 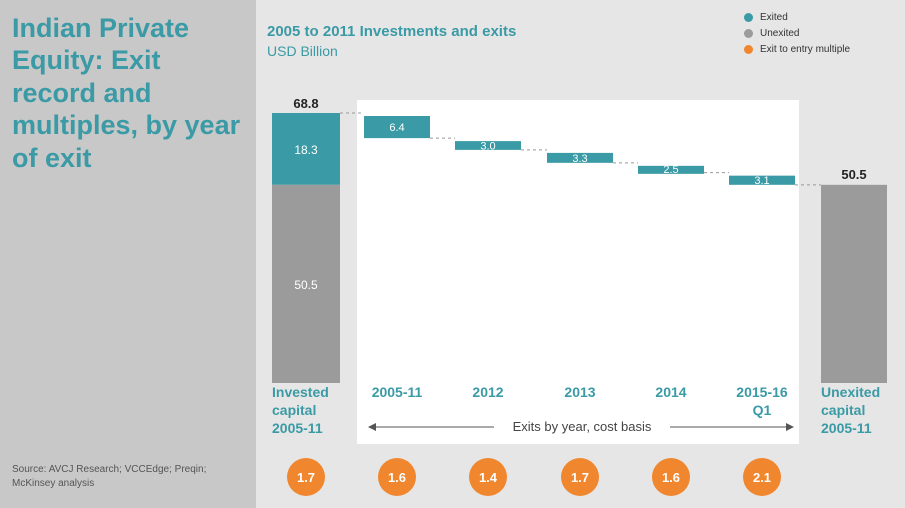 I want to click on legend-label-exited: Exited, so click(x=774, y=17).